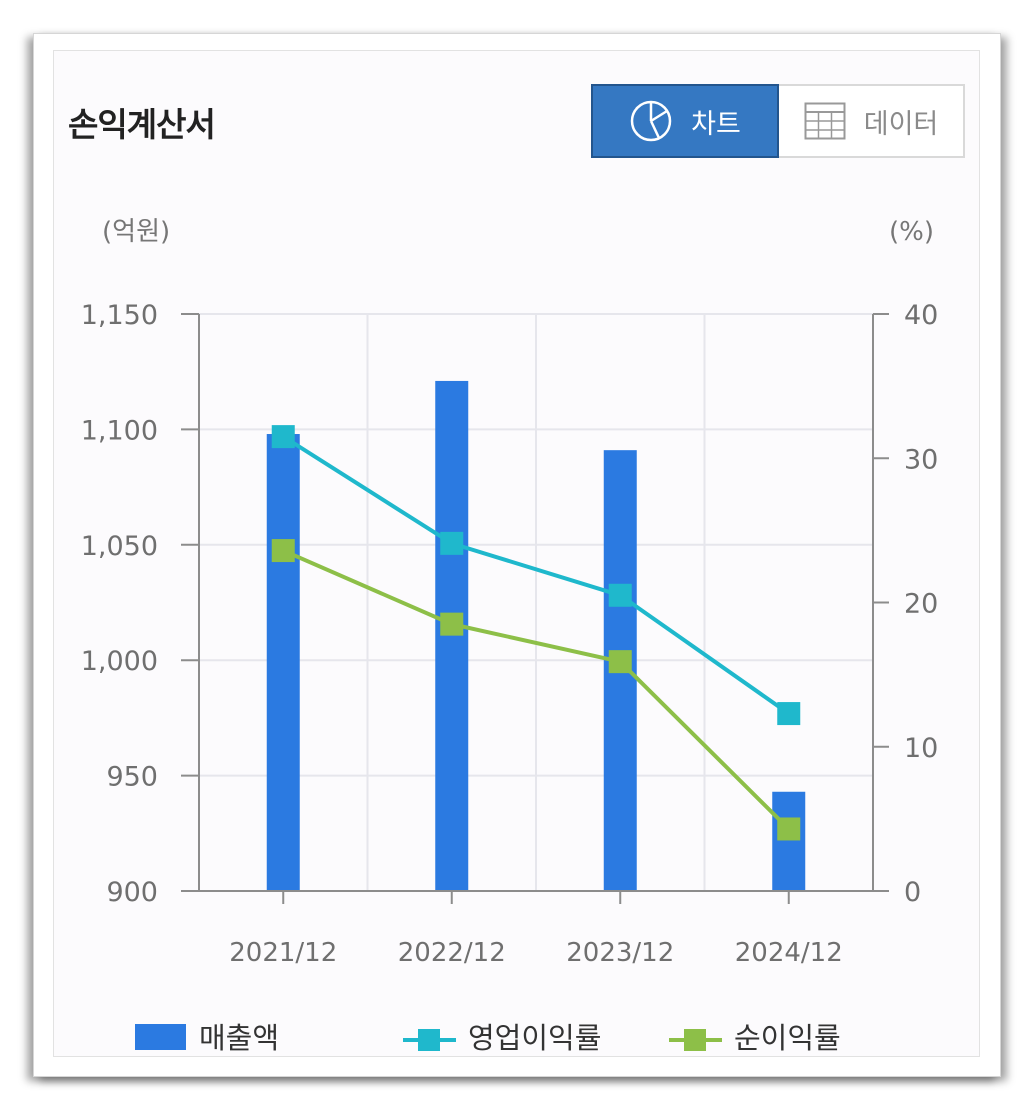 This screenshot has height=1109, width=1032. What do you see at coordinates (921, 604) in the screenshot?
I see `right-tick-label: 20` at bounding box center [921, 604].